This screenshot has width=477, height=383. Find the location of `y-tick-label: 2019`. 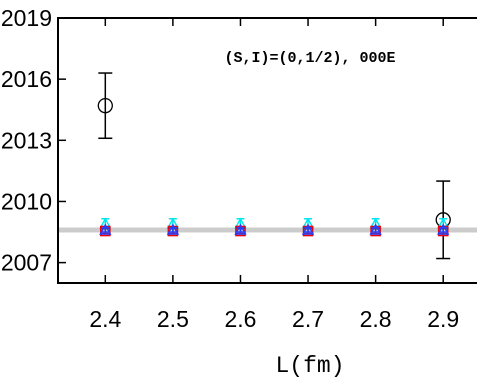

y-tick-label: 2019 is located at coordinates (26, 18).